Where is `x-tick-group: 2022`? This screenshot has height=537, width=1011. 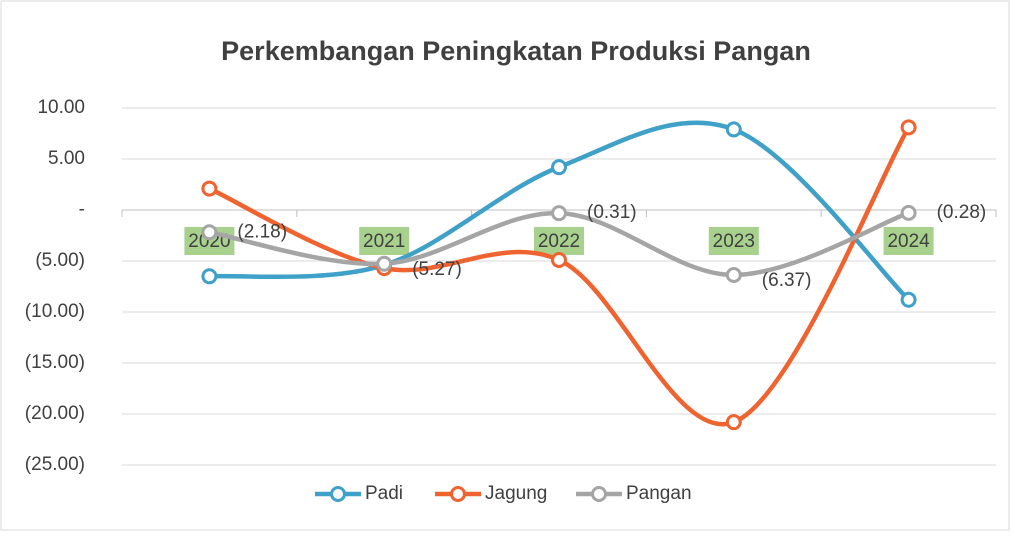
x-tick-group: 2022 is located at coordinates (559, 241).